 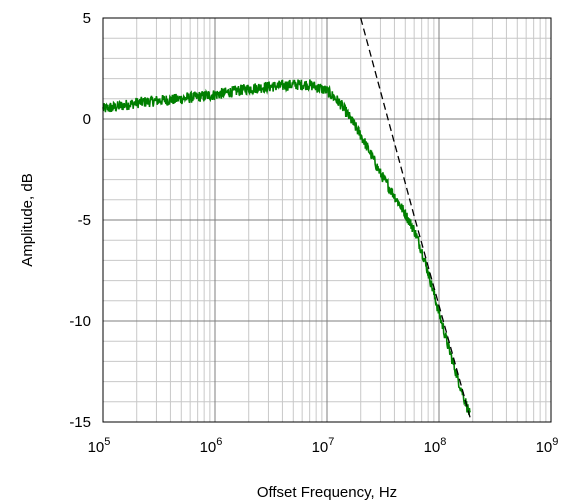 What do you see at coordinates (87, 18) in the screenshot?
I see `y-tick-label: 5` at bounding box center [87, 18].